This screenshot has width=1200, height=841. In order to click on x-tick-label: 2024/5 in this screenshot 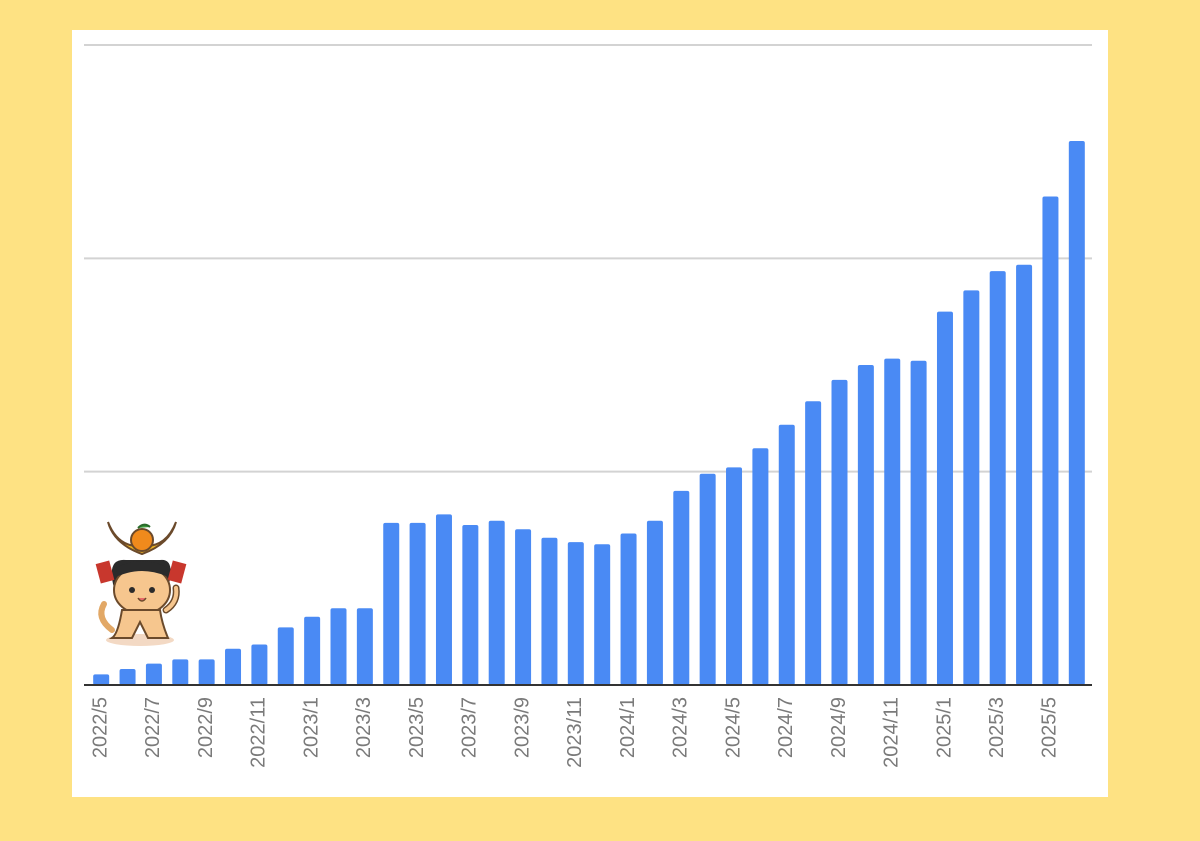, I will do `click(733, 727)`.